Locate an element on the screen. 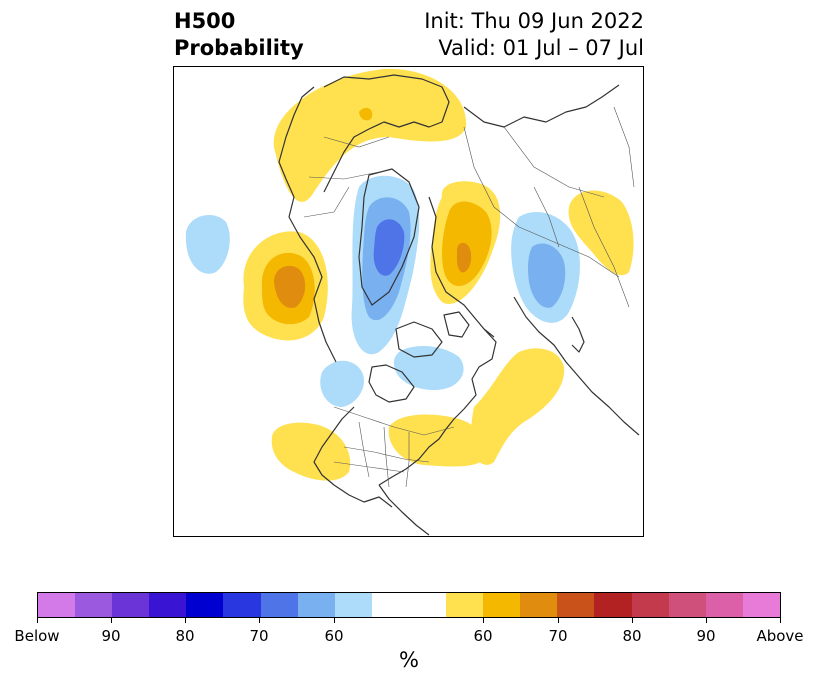 Image resolution: width=819 pixels, height=686 pixels. colorbar-label-above-90: 90 is located at coordinates (706, 636).